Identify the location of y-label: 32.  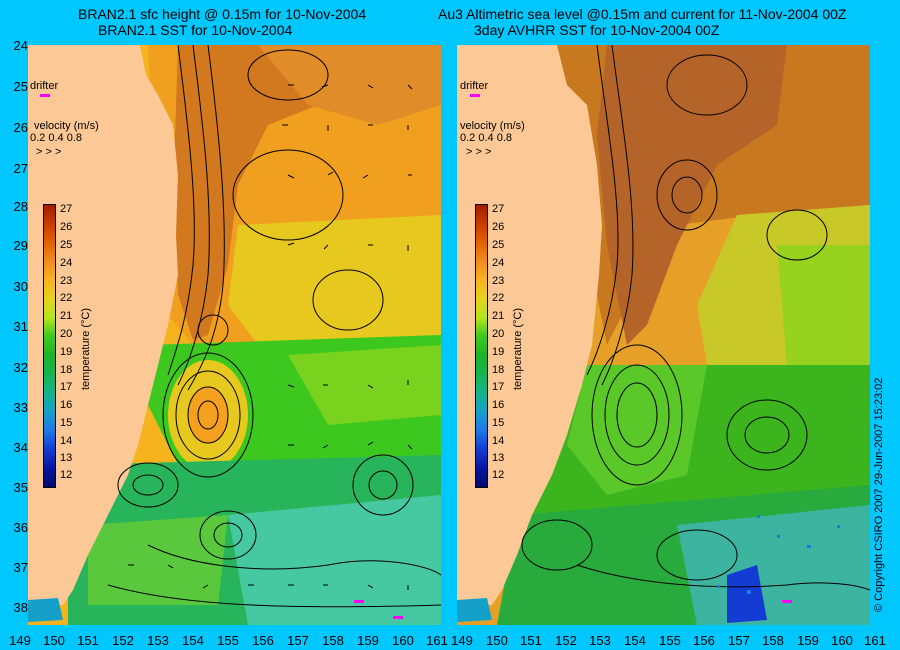
(20, 367).